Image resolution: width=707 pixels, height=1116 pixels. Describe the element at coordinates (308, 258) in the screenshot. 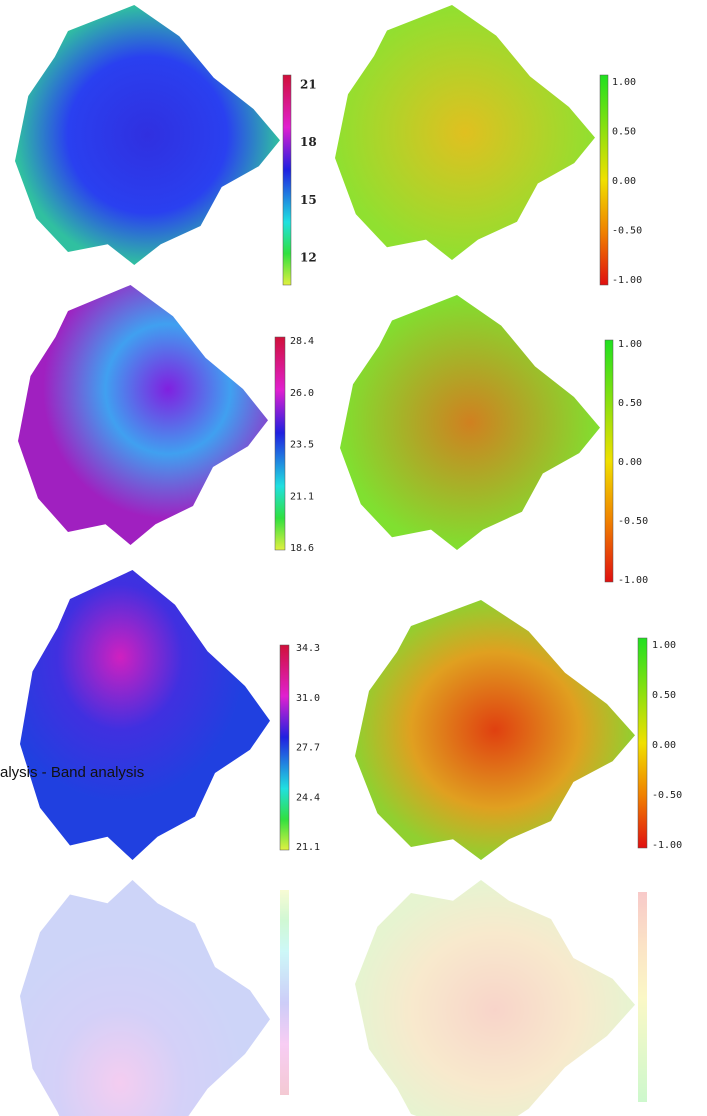

I see `colorbar-tick-label: 12` at that location.